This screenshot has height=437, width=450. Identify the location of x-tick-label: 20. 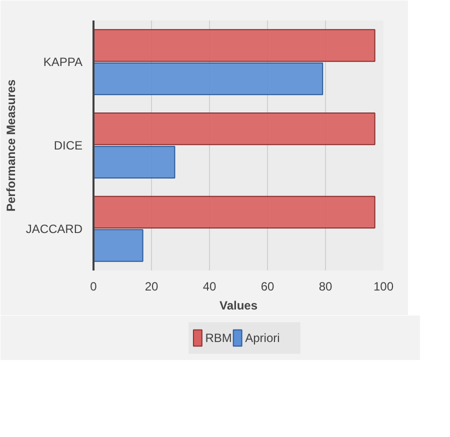
(151, 287).